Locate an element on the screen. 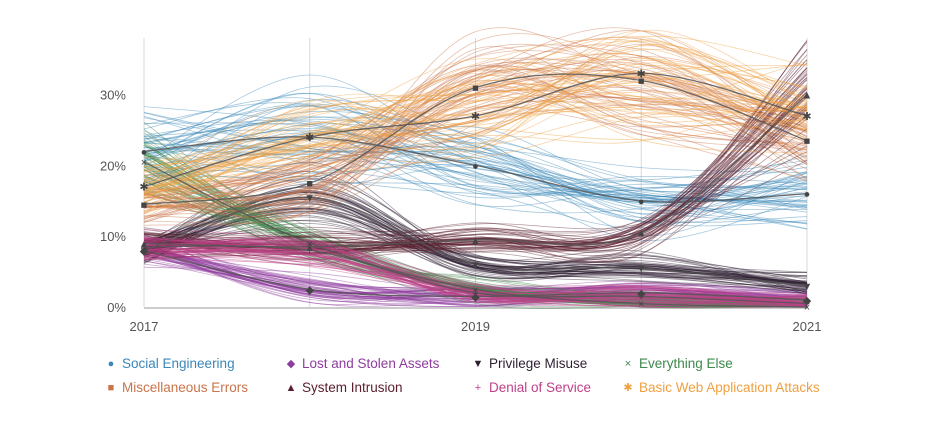 The width and height of the screenshot is (934, 424). data-point-marker: + is located at coordinates (310, 251).